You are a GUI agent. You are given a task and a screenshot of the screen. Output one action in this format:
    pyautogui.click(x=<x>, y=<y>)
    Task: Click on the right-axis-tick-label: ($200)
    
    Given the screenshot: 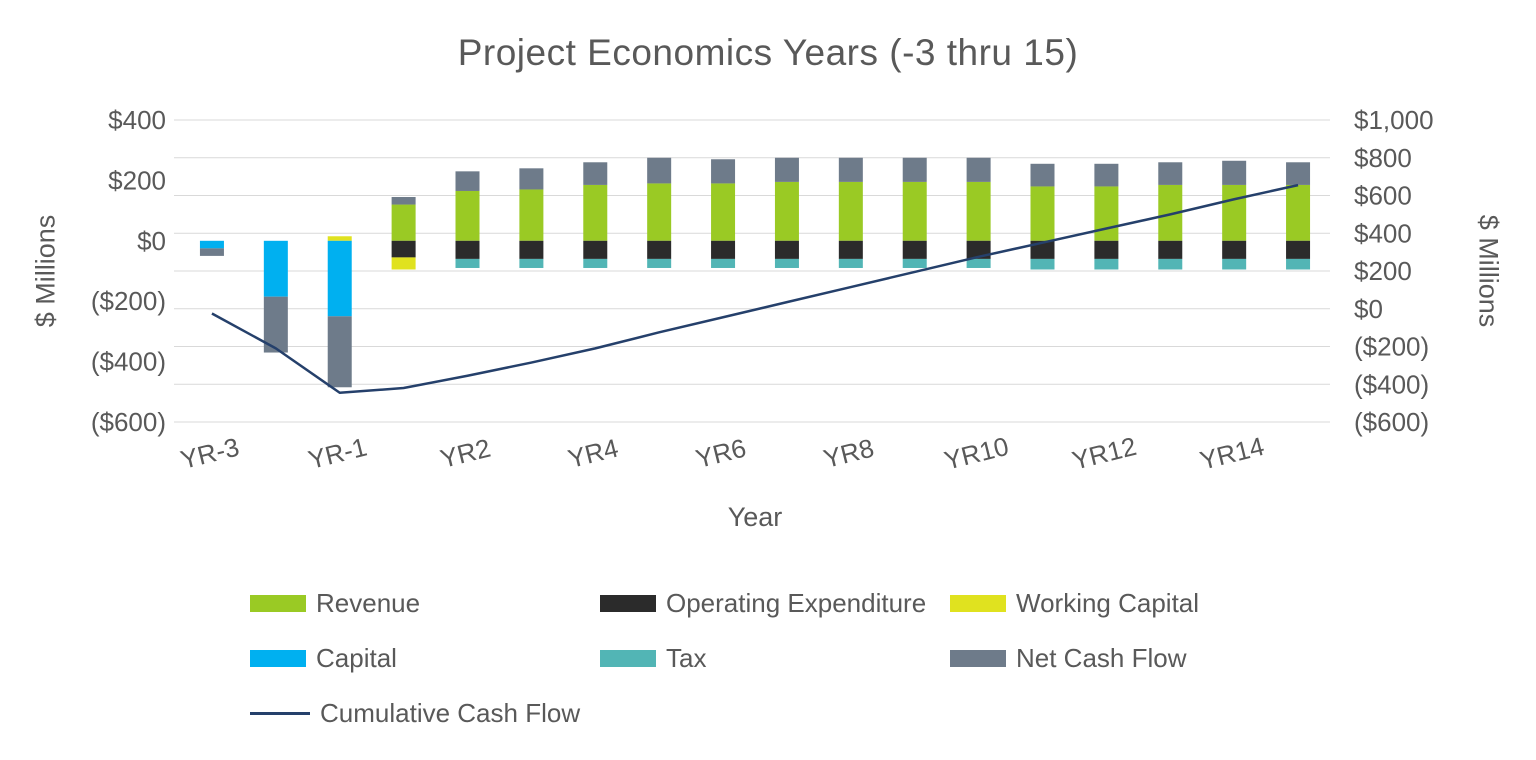 What is the action you would take?
    pyautogui.click(x=1391, y=347)
    